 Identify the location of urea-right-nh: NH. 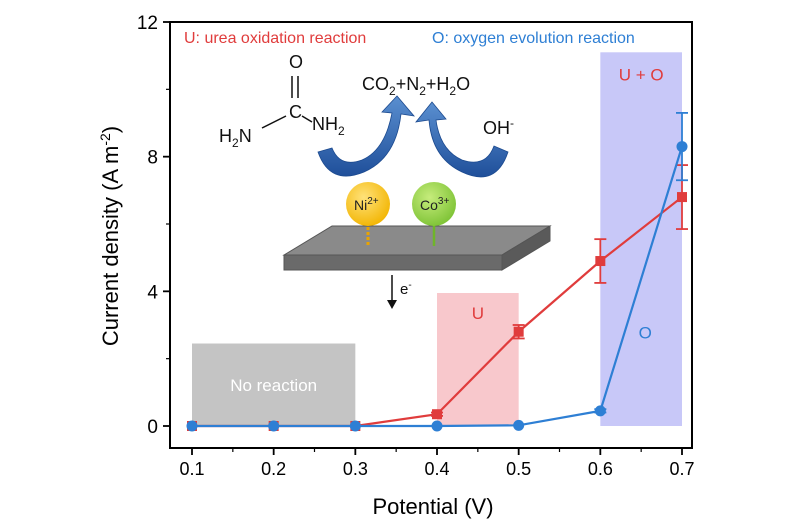
(325, 124).